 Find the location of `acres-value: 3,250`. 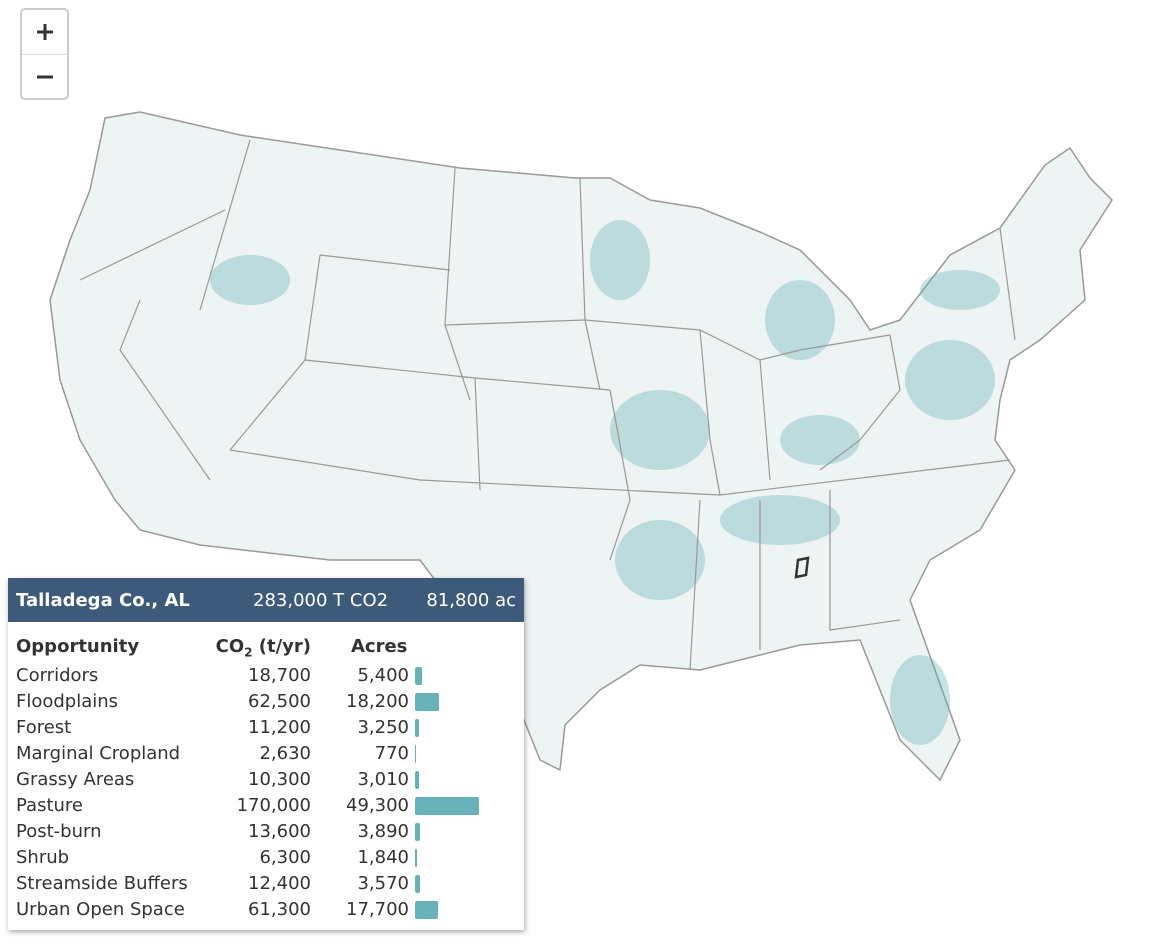

acres-value: 3,250 is located at coordinates (383, 727).